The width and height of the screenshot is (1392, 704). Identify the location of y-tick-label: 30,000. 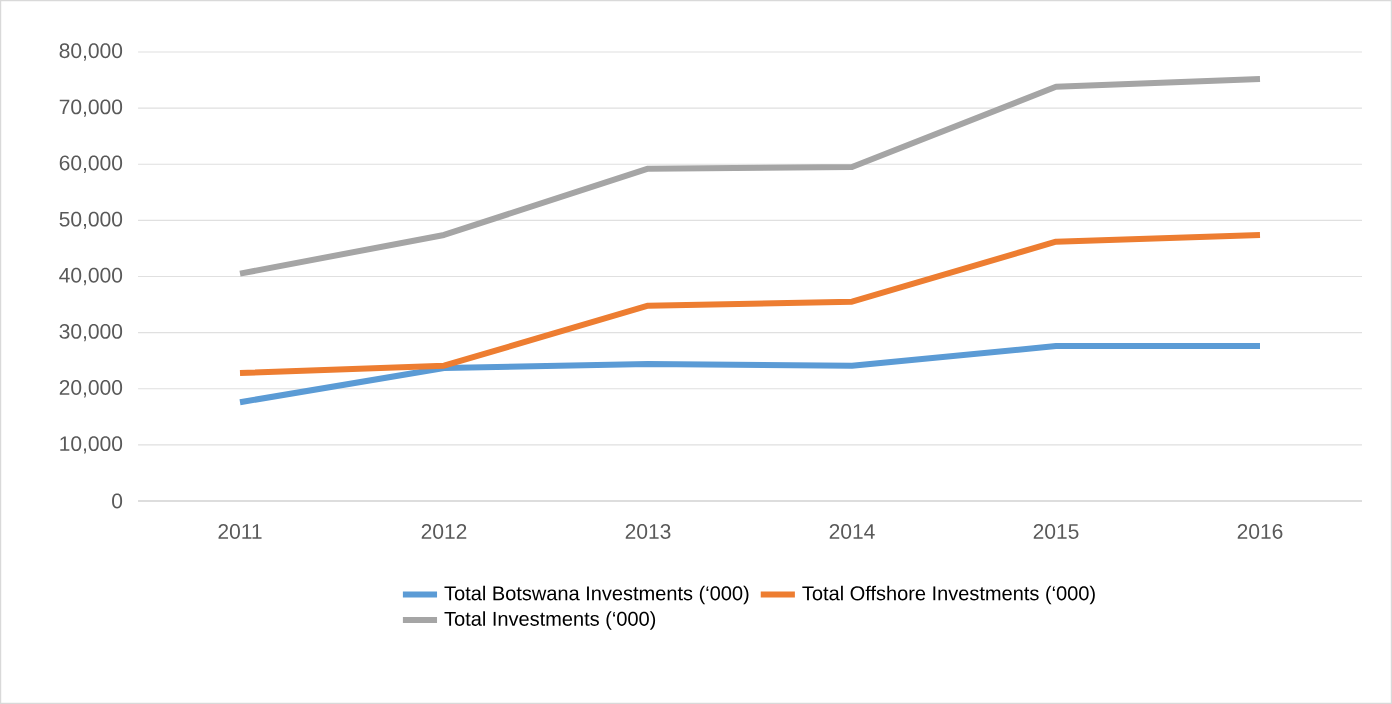
(91, 332).